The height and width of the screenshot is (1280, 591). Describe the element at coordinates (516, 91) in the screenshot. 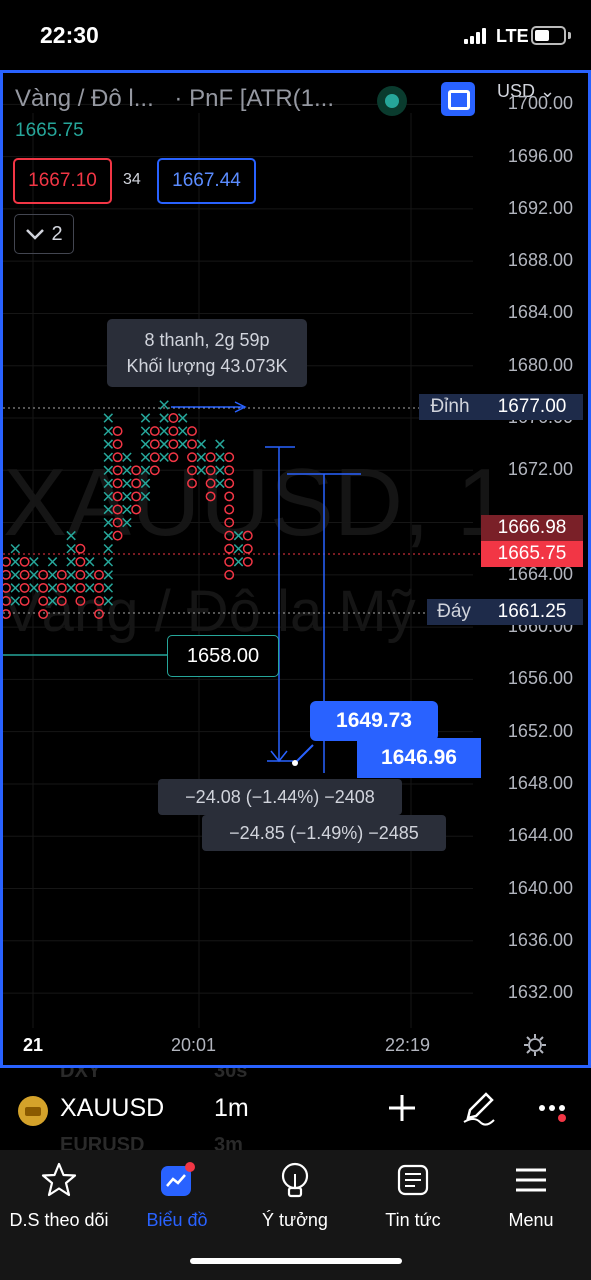

I see `currency-label: USD` at that location.